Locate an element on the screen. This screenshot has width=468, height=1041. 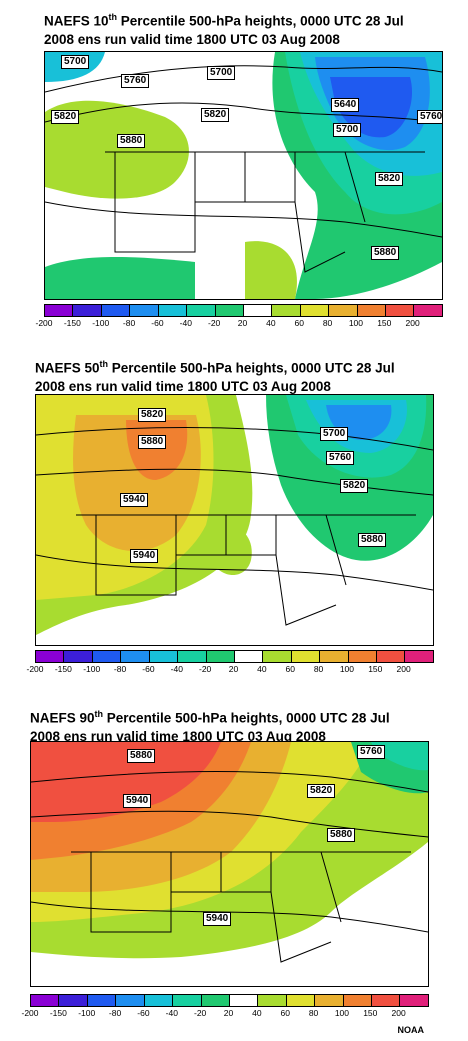
credit-text: NOAA is located at coordinates (411, 1030).